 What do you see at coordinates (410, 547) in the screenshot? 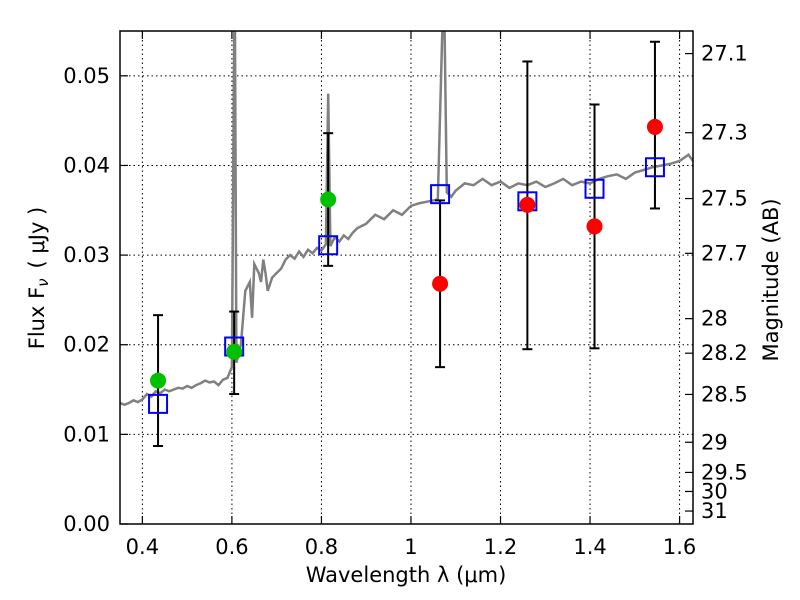
I see `x-tick-label: 1` at bounding box center [410, 547].